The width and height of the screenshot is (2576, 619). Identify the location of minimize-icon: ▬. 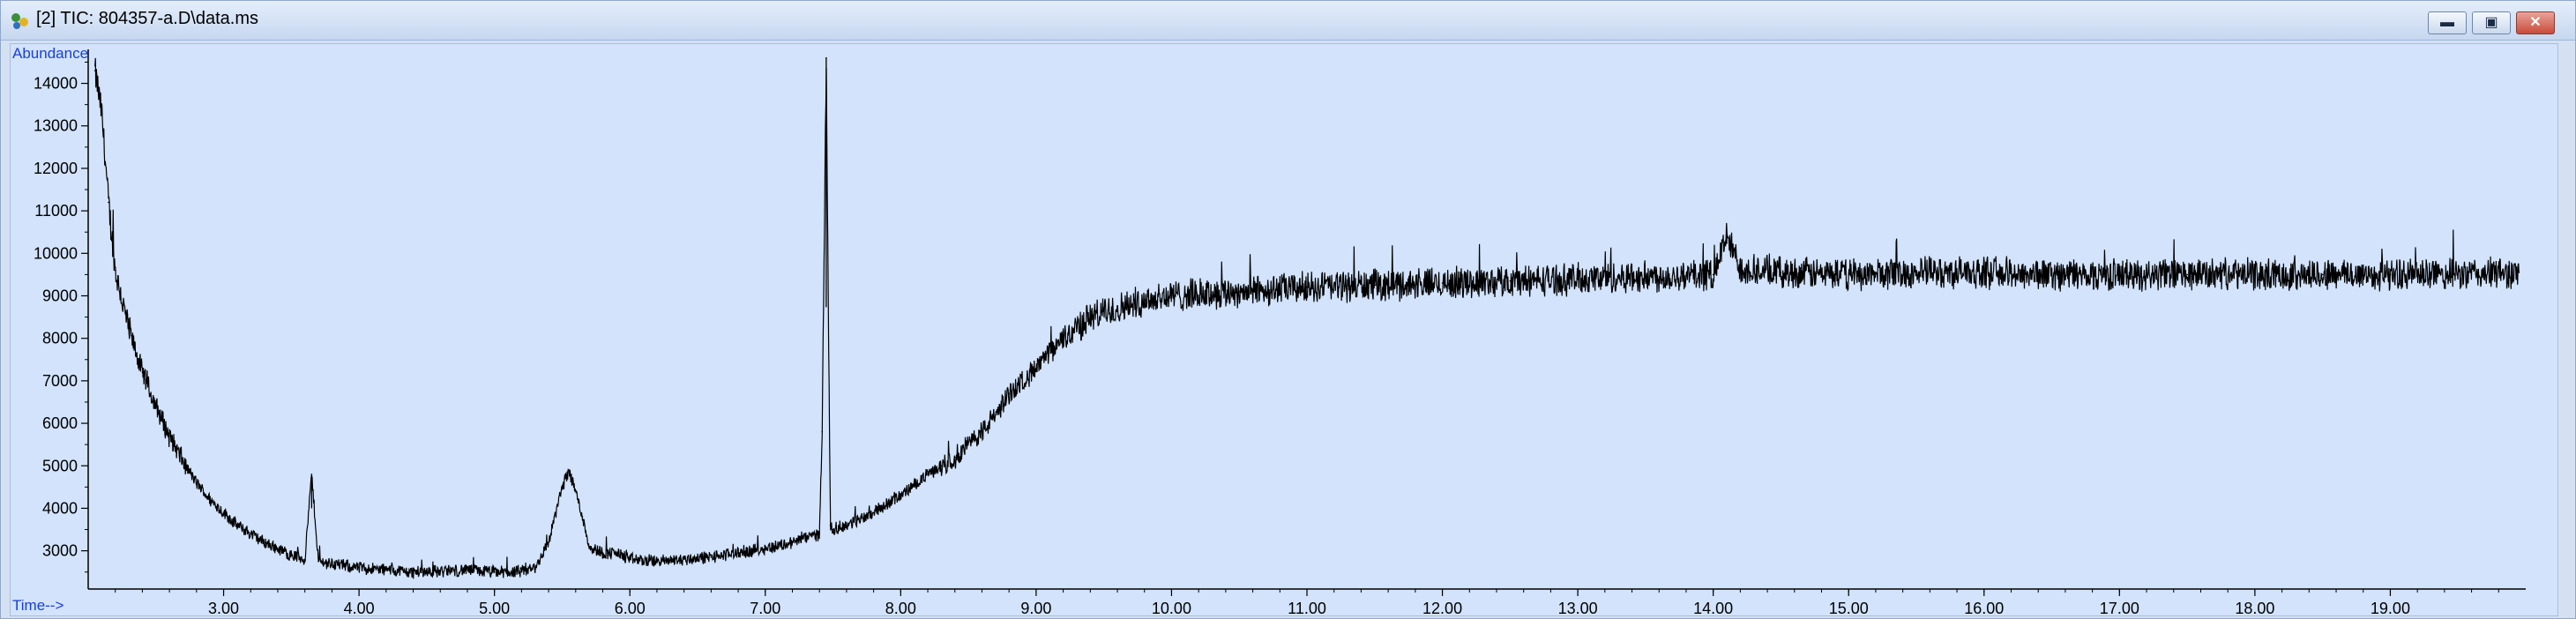
(2447, 22).